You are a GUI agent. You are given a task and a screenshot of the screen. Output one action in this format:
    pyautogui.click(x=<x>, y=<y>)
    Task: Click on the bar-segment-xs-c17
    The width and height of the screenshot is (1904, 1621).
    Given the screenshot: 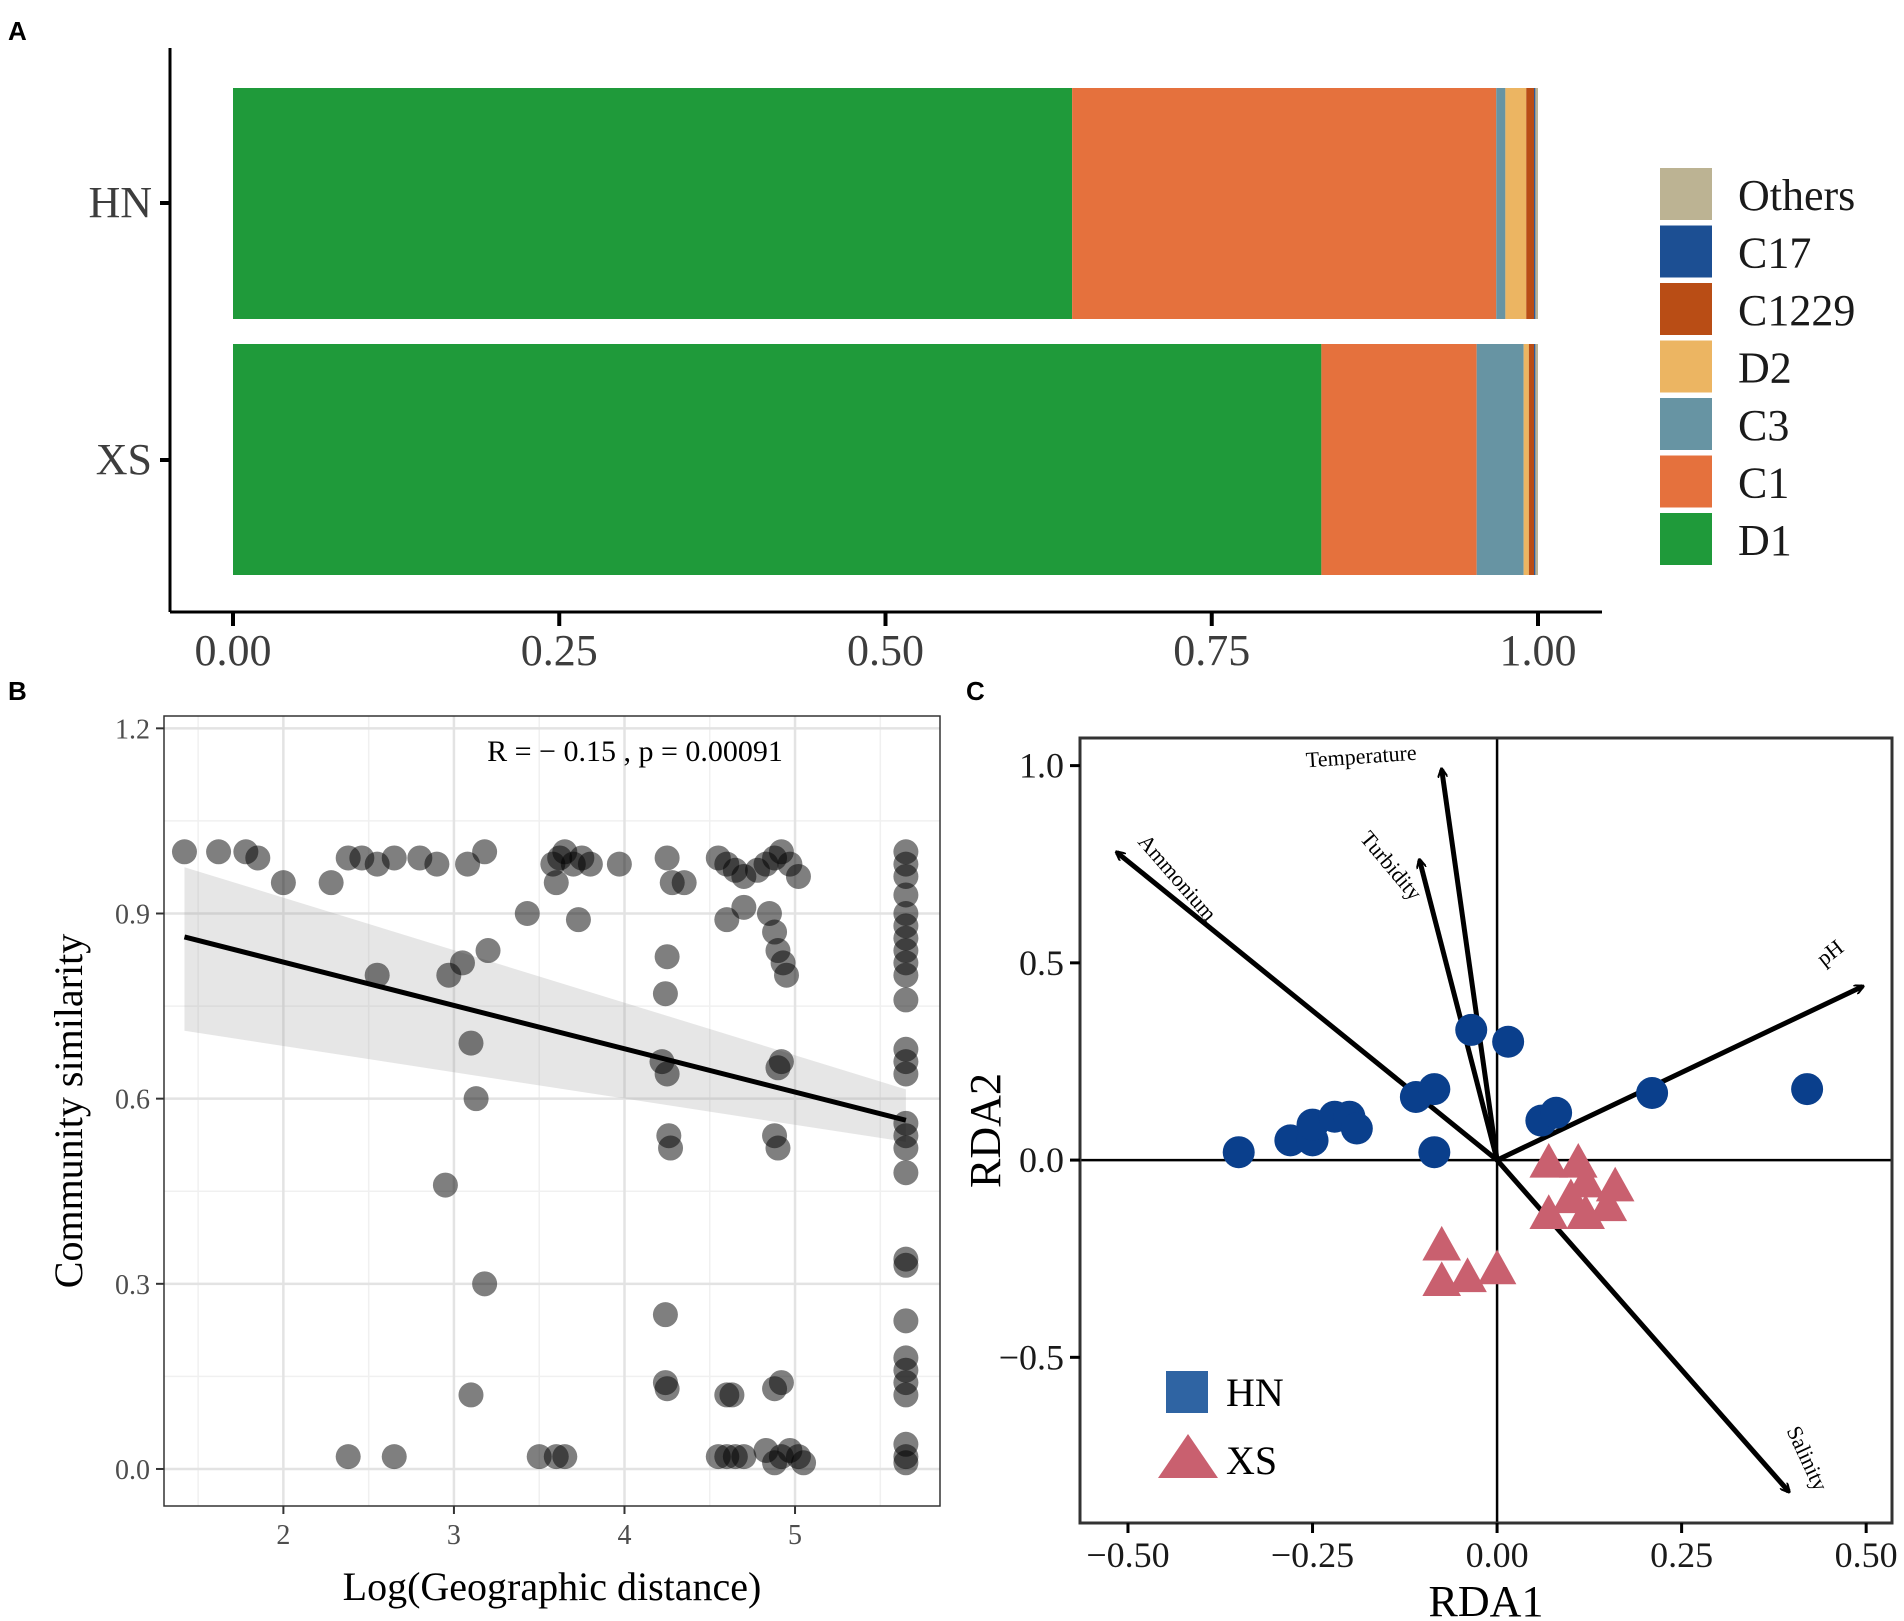 What is the action you would take?
    pyautogui.click(x=1535, y=459)
    